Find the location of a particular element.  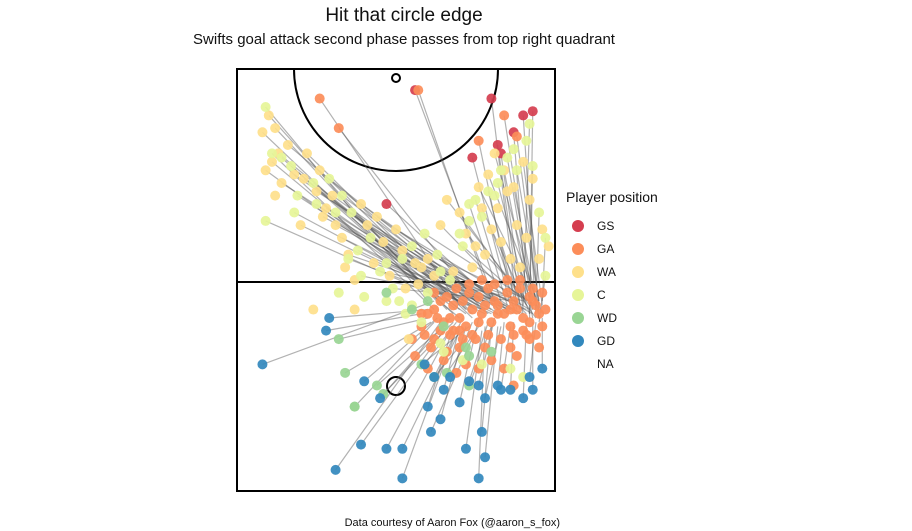

legend-item-gs: GS is located at coordinates (612, 225).